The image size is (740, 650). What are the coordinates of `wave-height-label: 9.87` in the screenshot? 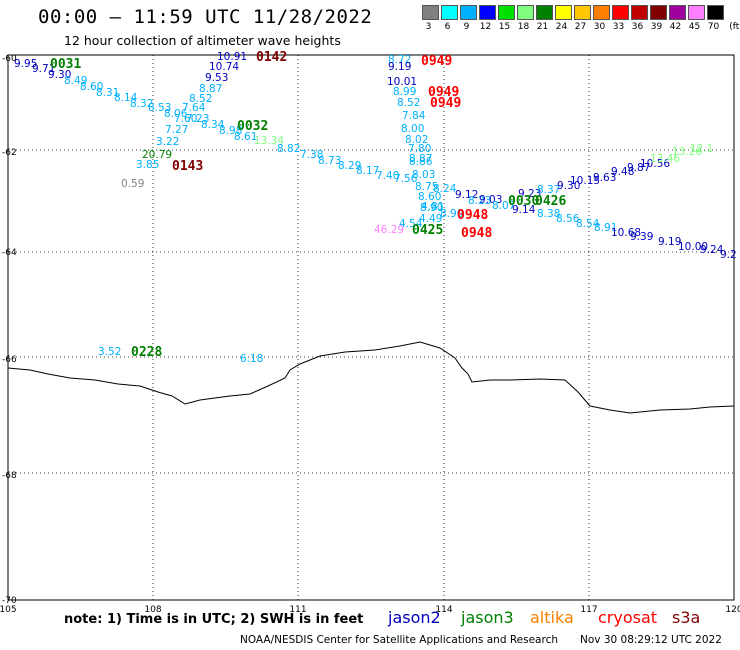 It's located at (638, 168).